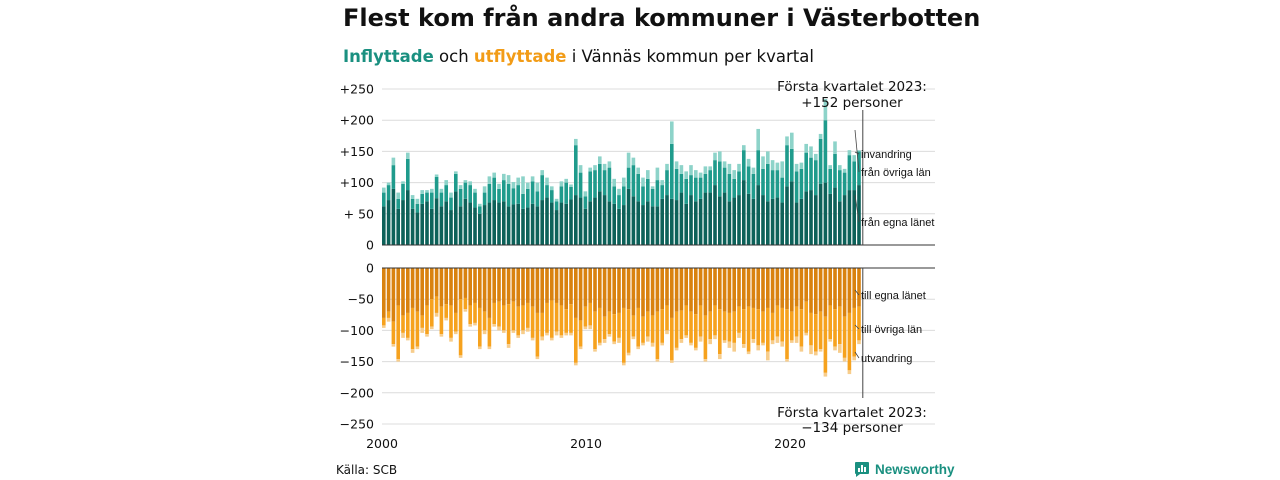  Describe the element at coordinates (586, 443) in the screenshot. I see `x-tick-label: 2010` at that location.